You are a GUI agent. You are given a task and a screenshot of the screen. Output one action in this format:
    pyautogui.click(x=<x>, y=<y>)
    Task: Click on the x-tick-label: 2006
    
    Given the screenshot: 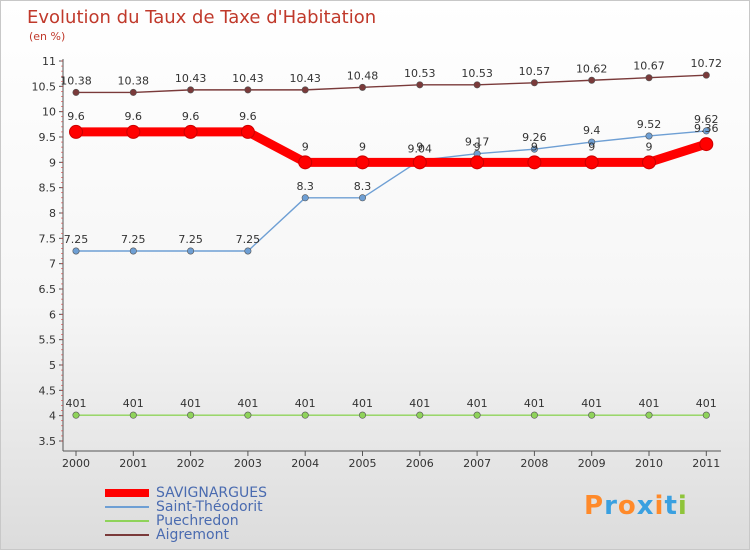 What is the action you would take?
    pyautogui.click(x=420, y=463)
    